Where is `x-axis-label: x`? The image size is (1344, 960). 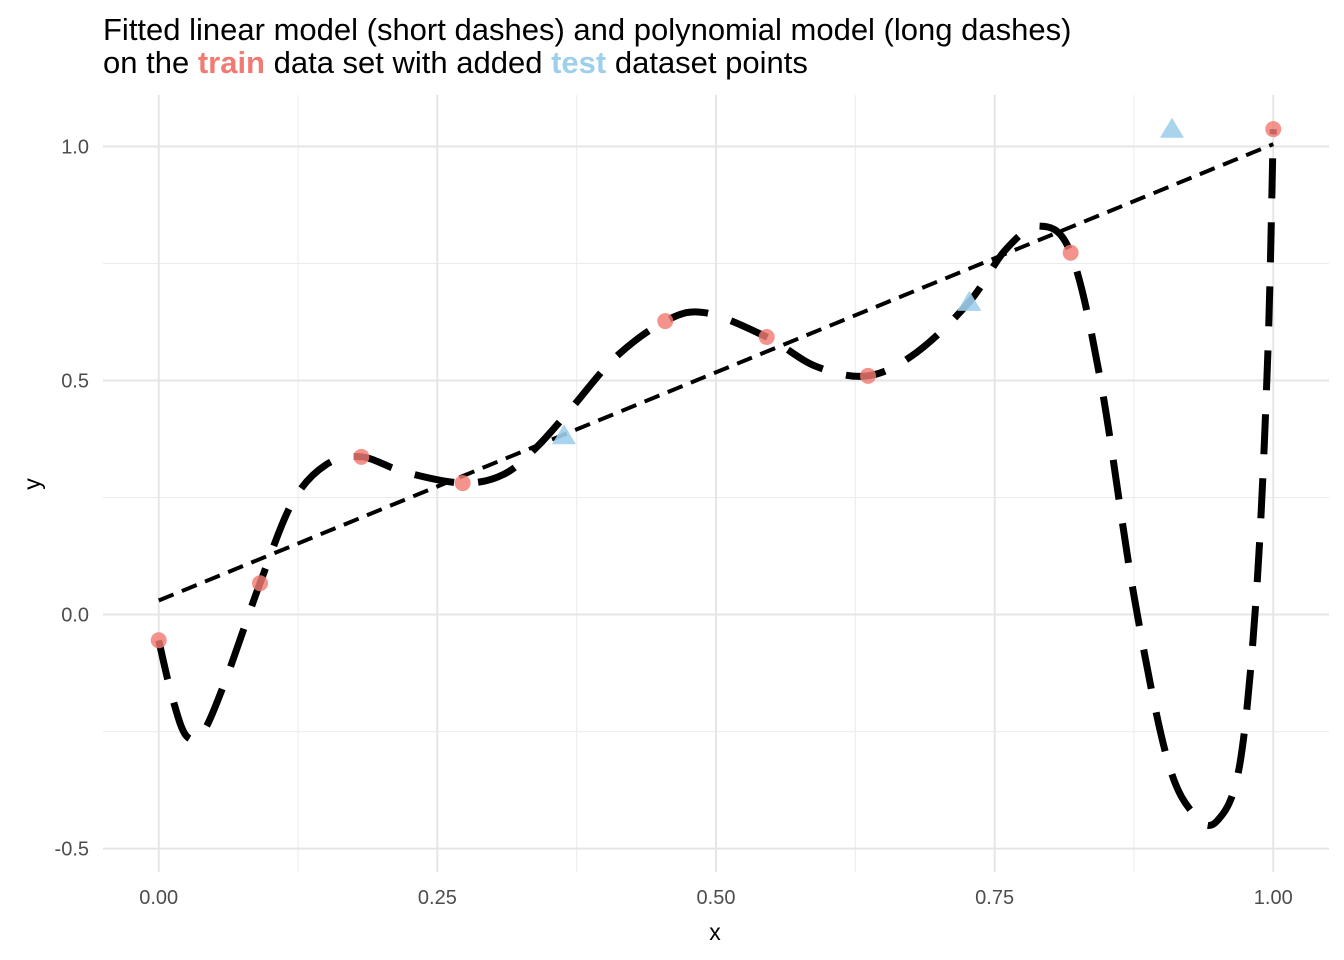
x-axis-label: x is located at coordinates (715, 932).